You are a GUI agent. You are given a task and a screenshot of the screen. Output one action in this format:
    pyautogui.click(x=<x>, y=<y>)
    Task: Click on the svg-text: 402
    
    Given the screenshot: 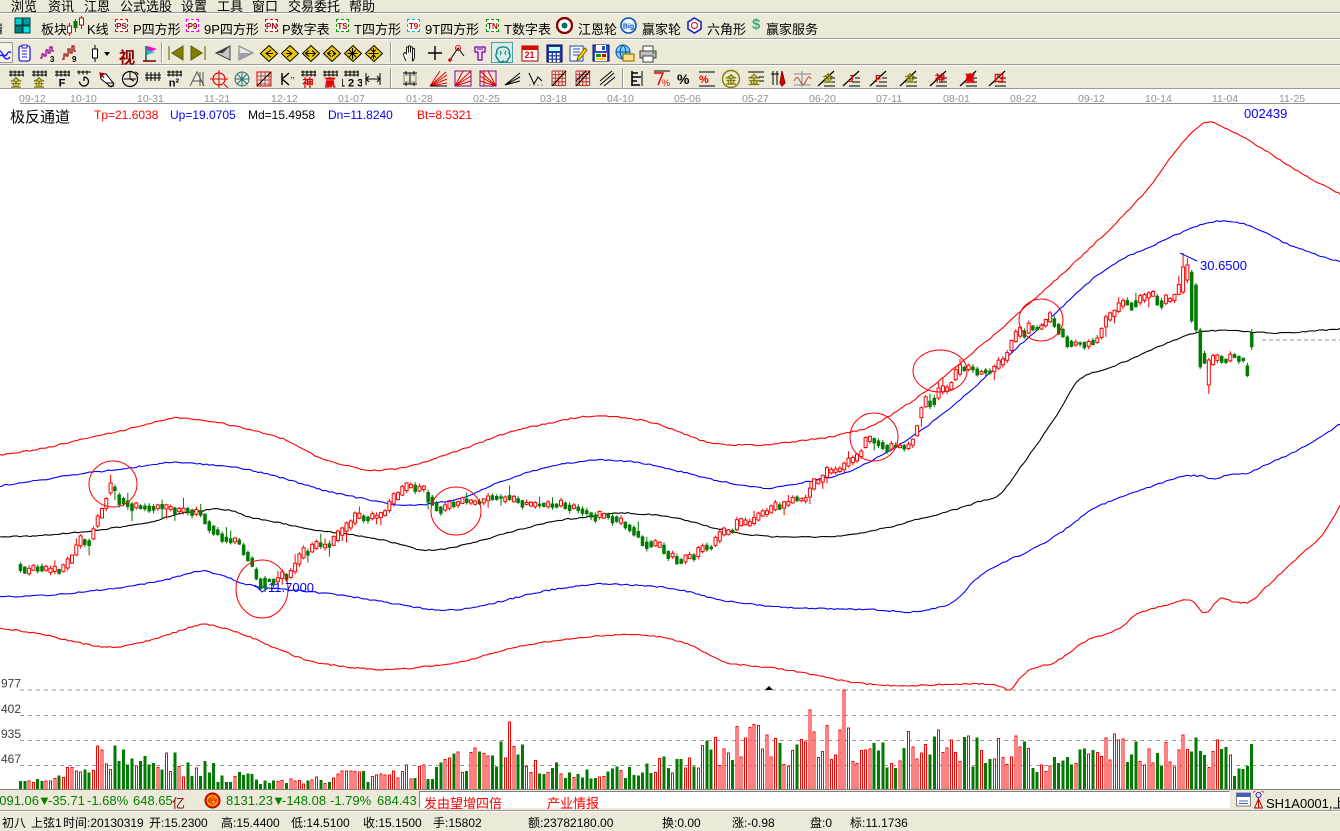 What is the action you would take?
    pyautogui.click(x=11, y=709)
    